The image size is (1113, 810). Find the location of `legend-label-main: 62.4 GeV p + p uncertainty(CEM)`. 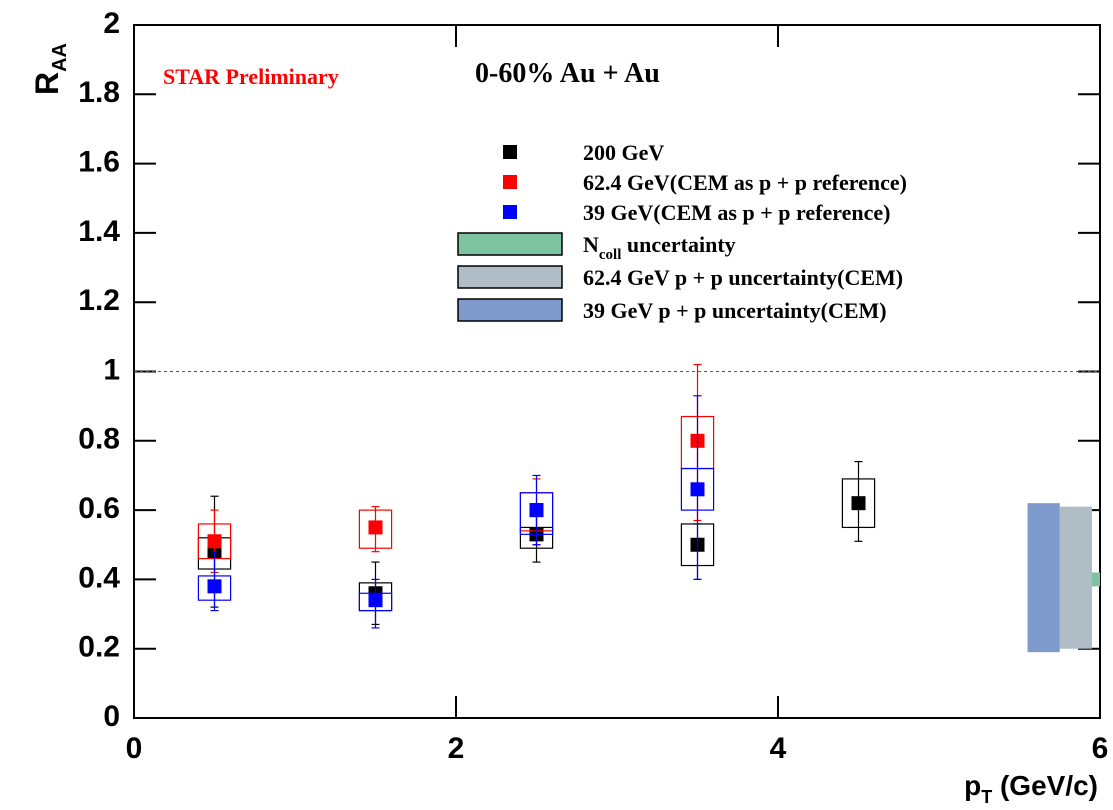

legend-label-main: 62.4 GeV p + p uncertainty(CEM) is located at coordinates (743, 277).